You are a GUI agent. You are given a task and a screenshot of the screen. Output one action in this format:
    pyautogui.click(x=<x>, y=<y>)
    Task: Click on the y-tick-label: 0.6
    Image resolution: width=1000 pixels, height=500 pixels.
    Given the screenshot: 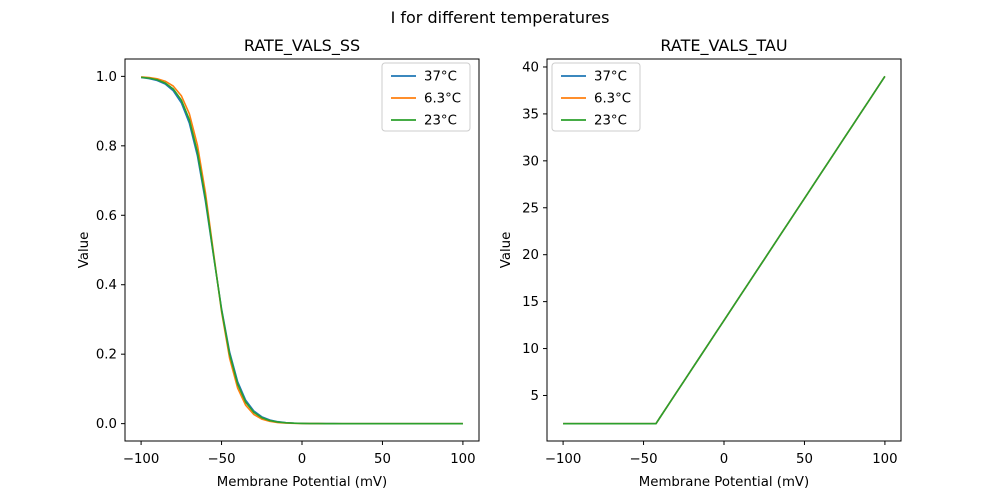 What is the action you would take?
    pyautogui.click(x=106, y=216)
    